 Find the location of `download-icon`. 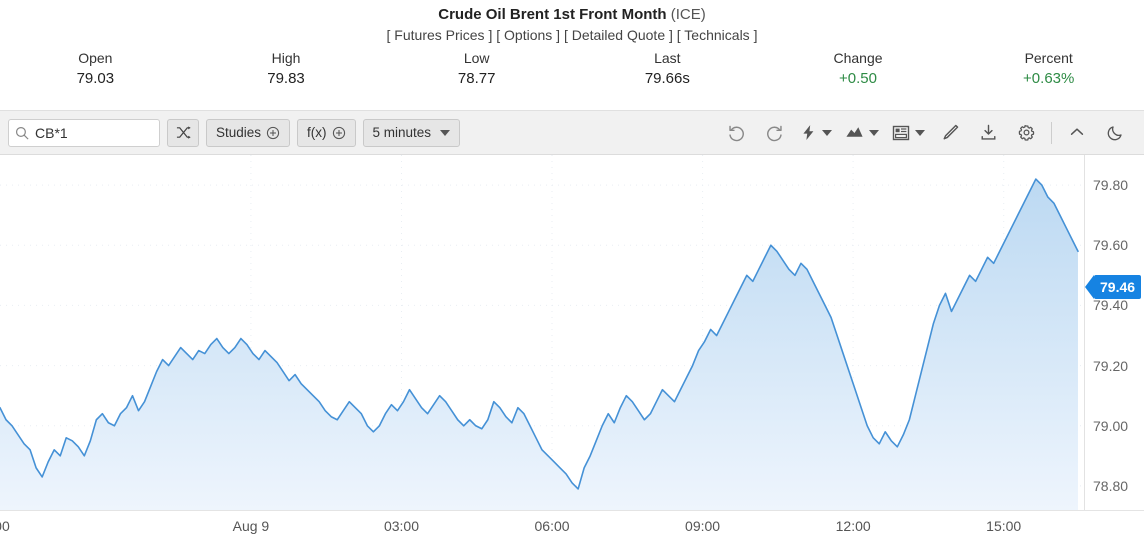

download-icon is located at coordinates (988, 132).